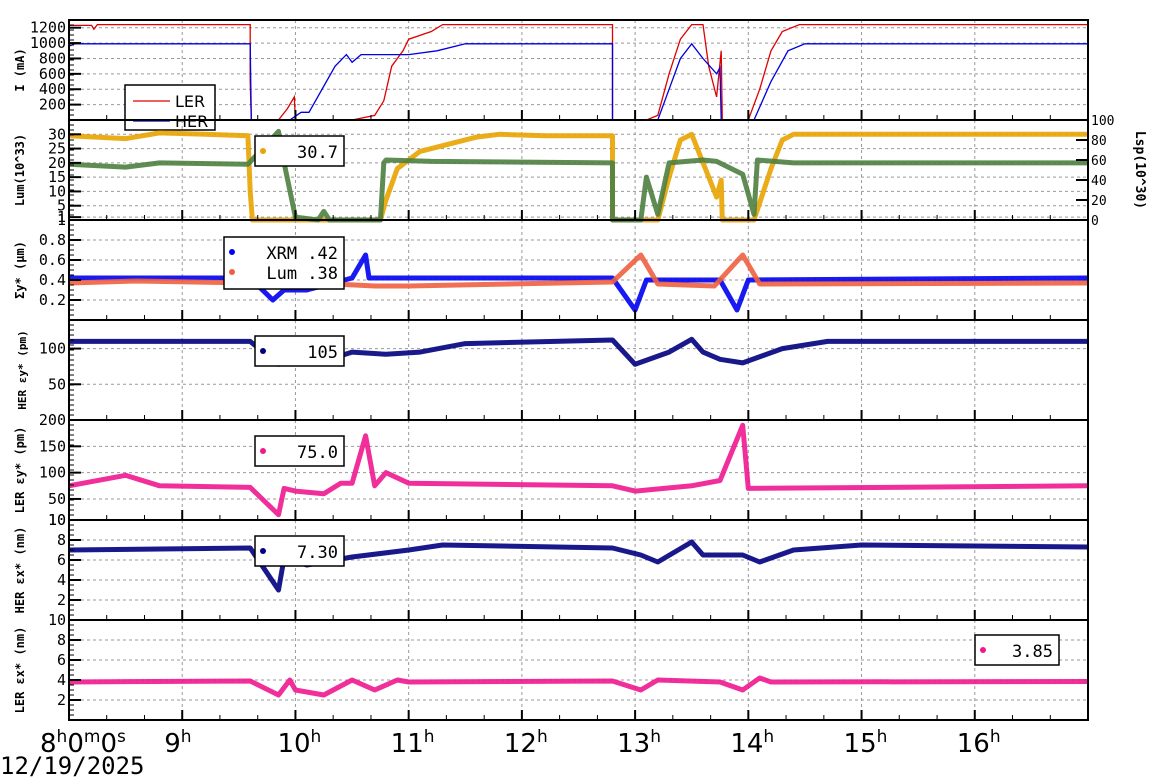 This screenshot has width=1160, height=782. What do you see at coordinates (20, 270) in the screenshot?
I see `y-axis-label: Σy* (μm)` at bounding box center [20, 270].